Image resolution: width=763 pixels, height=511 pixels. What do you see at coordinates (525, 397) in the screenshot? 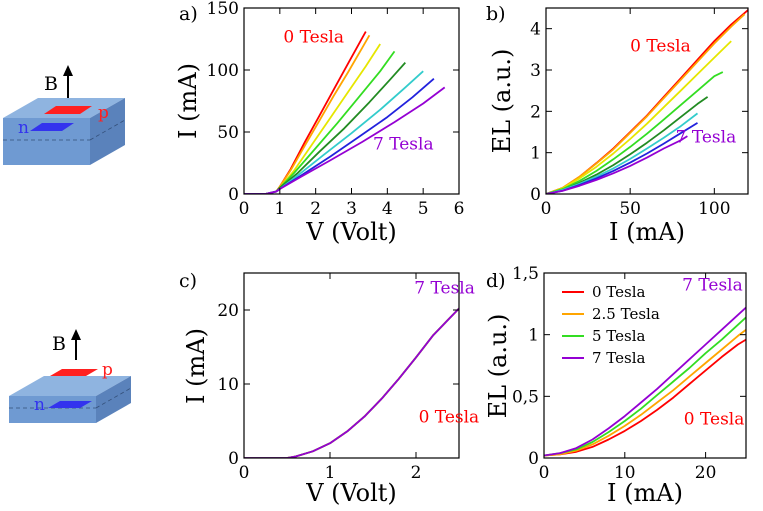
I see `y-tick-label: 0,5` at bounding box center [525, 397].